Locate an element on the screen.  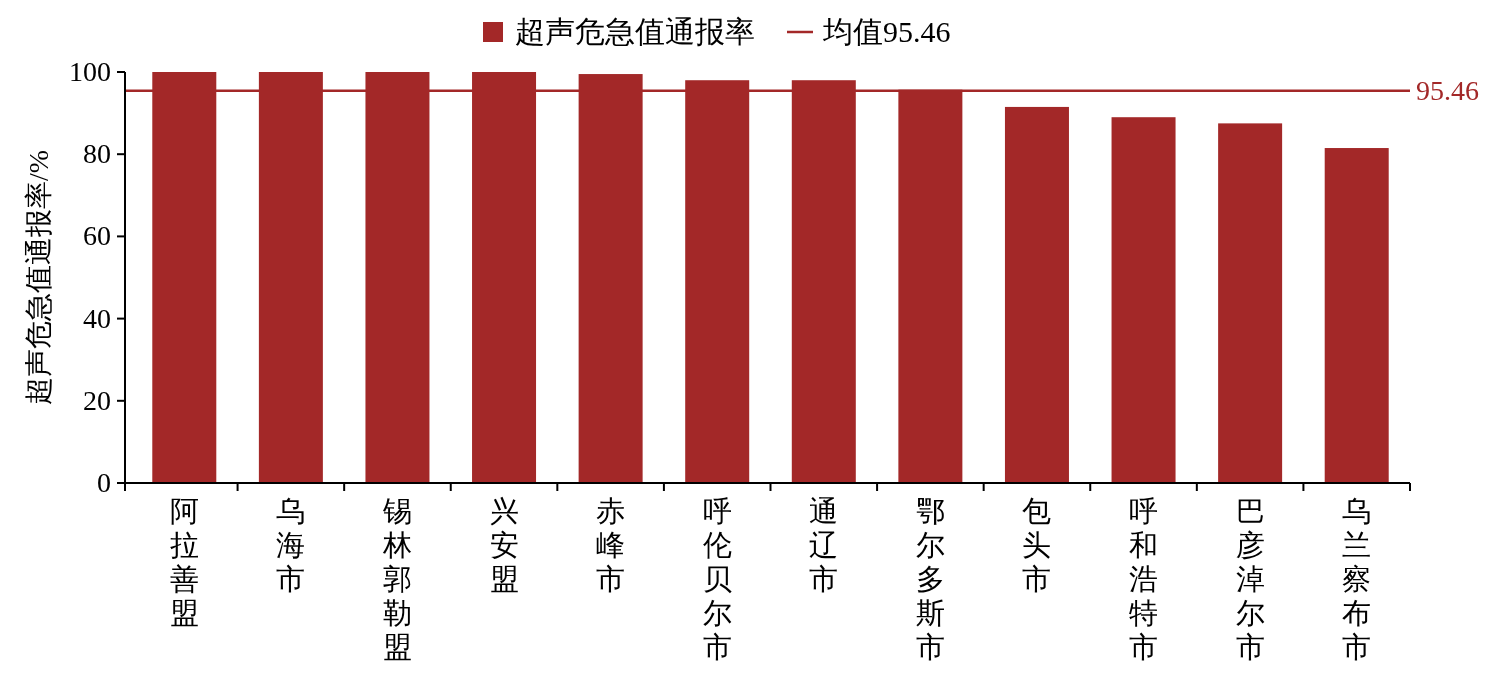
y-tick-label: 100 is located at coordinates (90, 71).